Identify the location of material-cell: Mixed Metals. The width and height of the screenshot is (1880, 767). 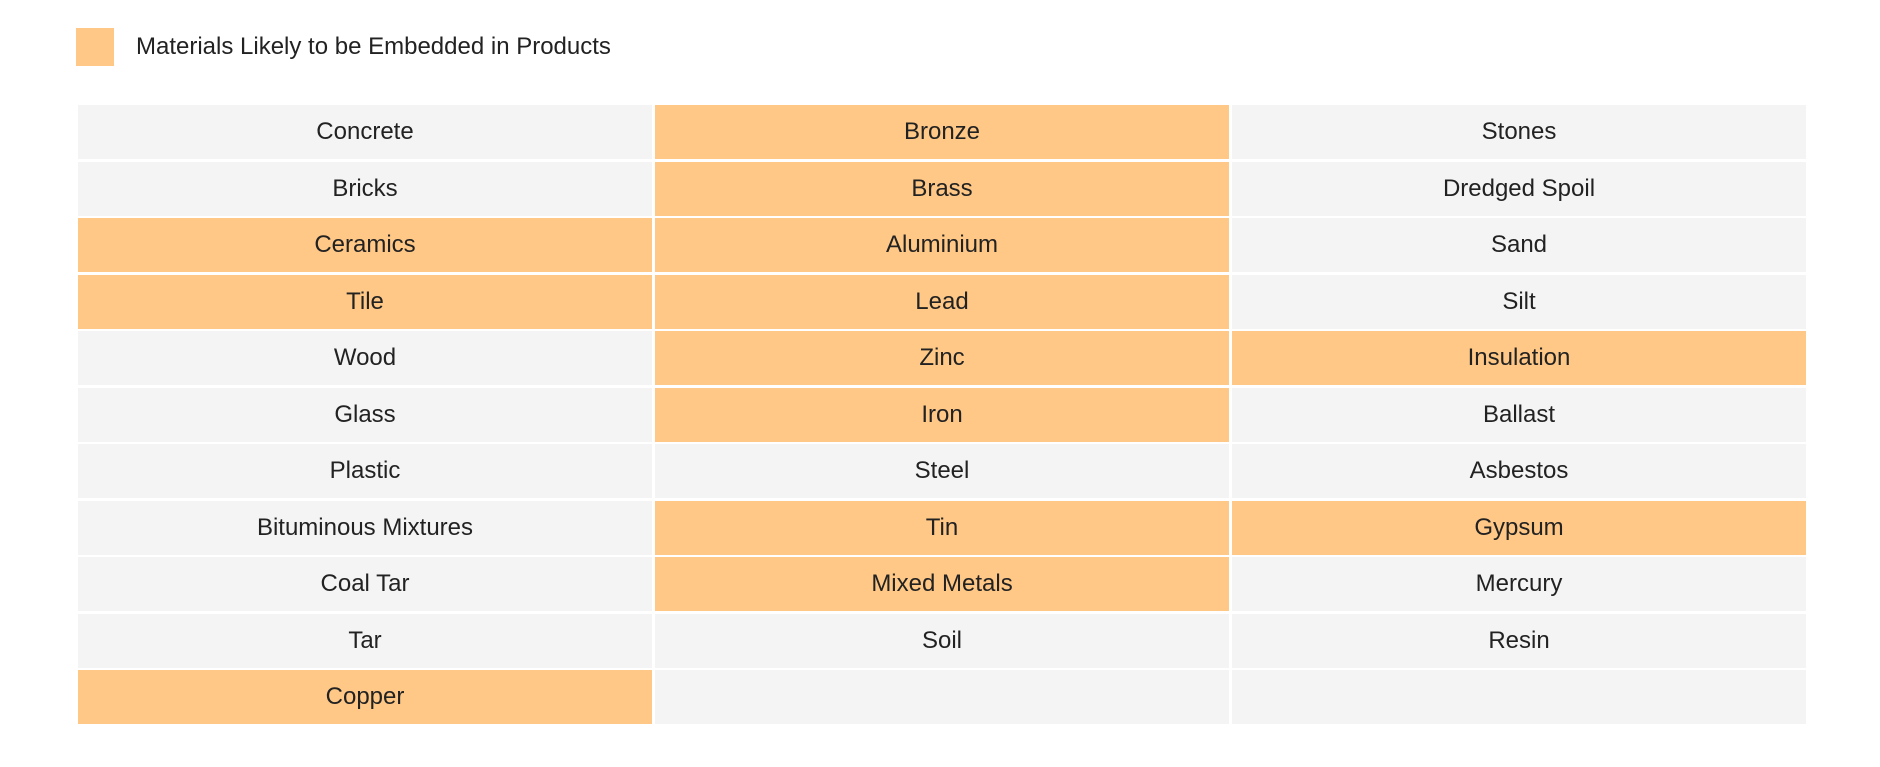
(942, 584).